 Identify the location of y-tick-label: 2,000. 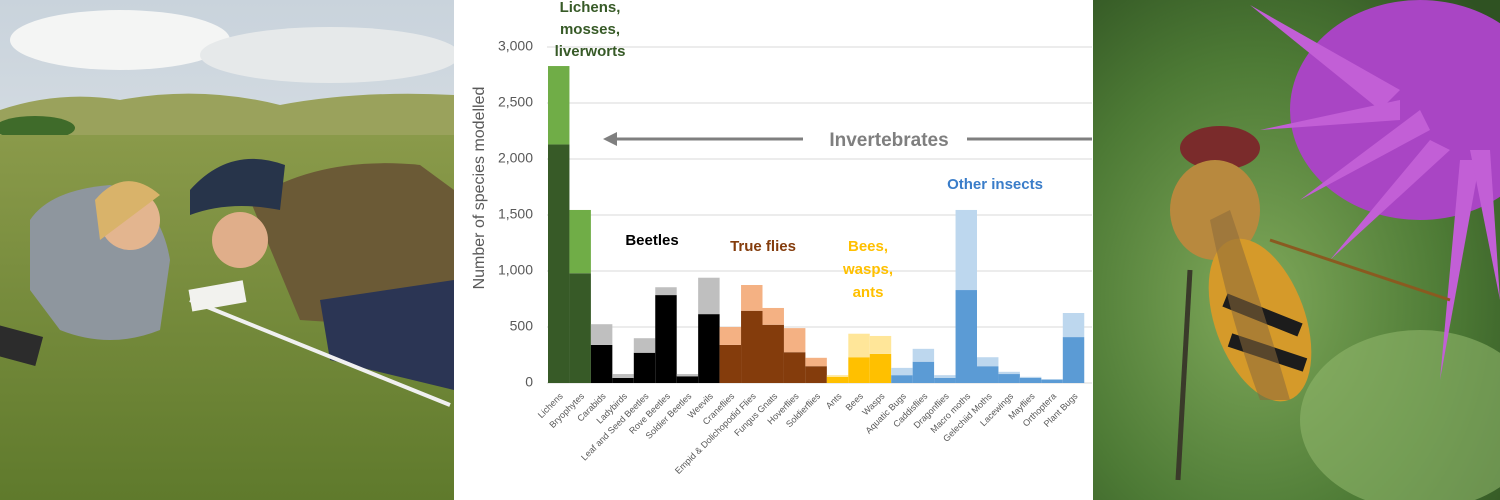
(515, 158).